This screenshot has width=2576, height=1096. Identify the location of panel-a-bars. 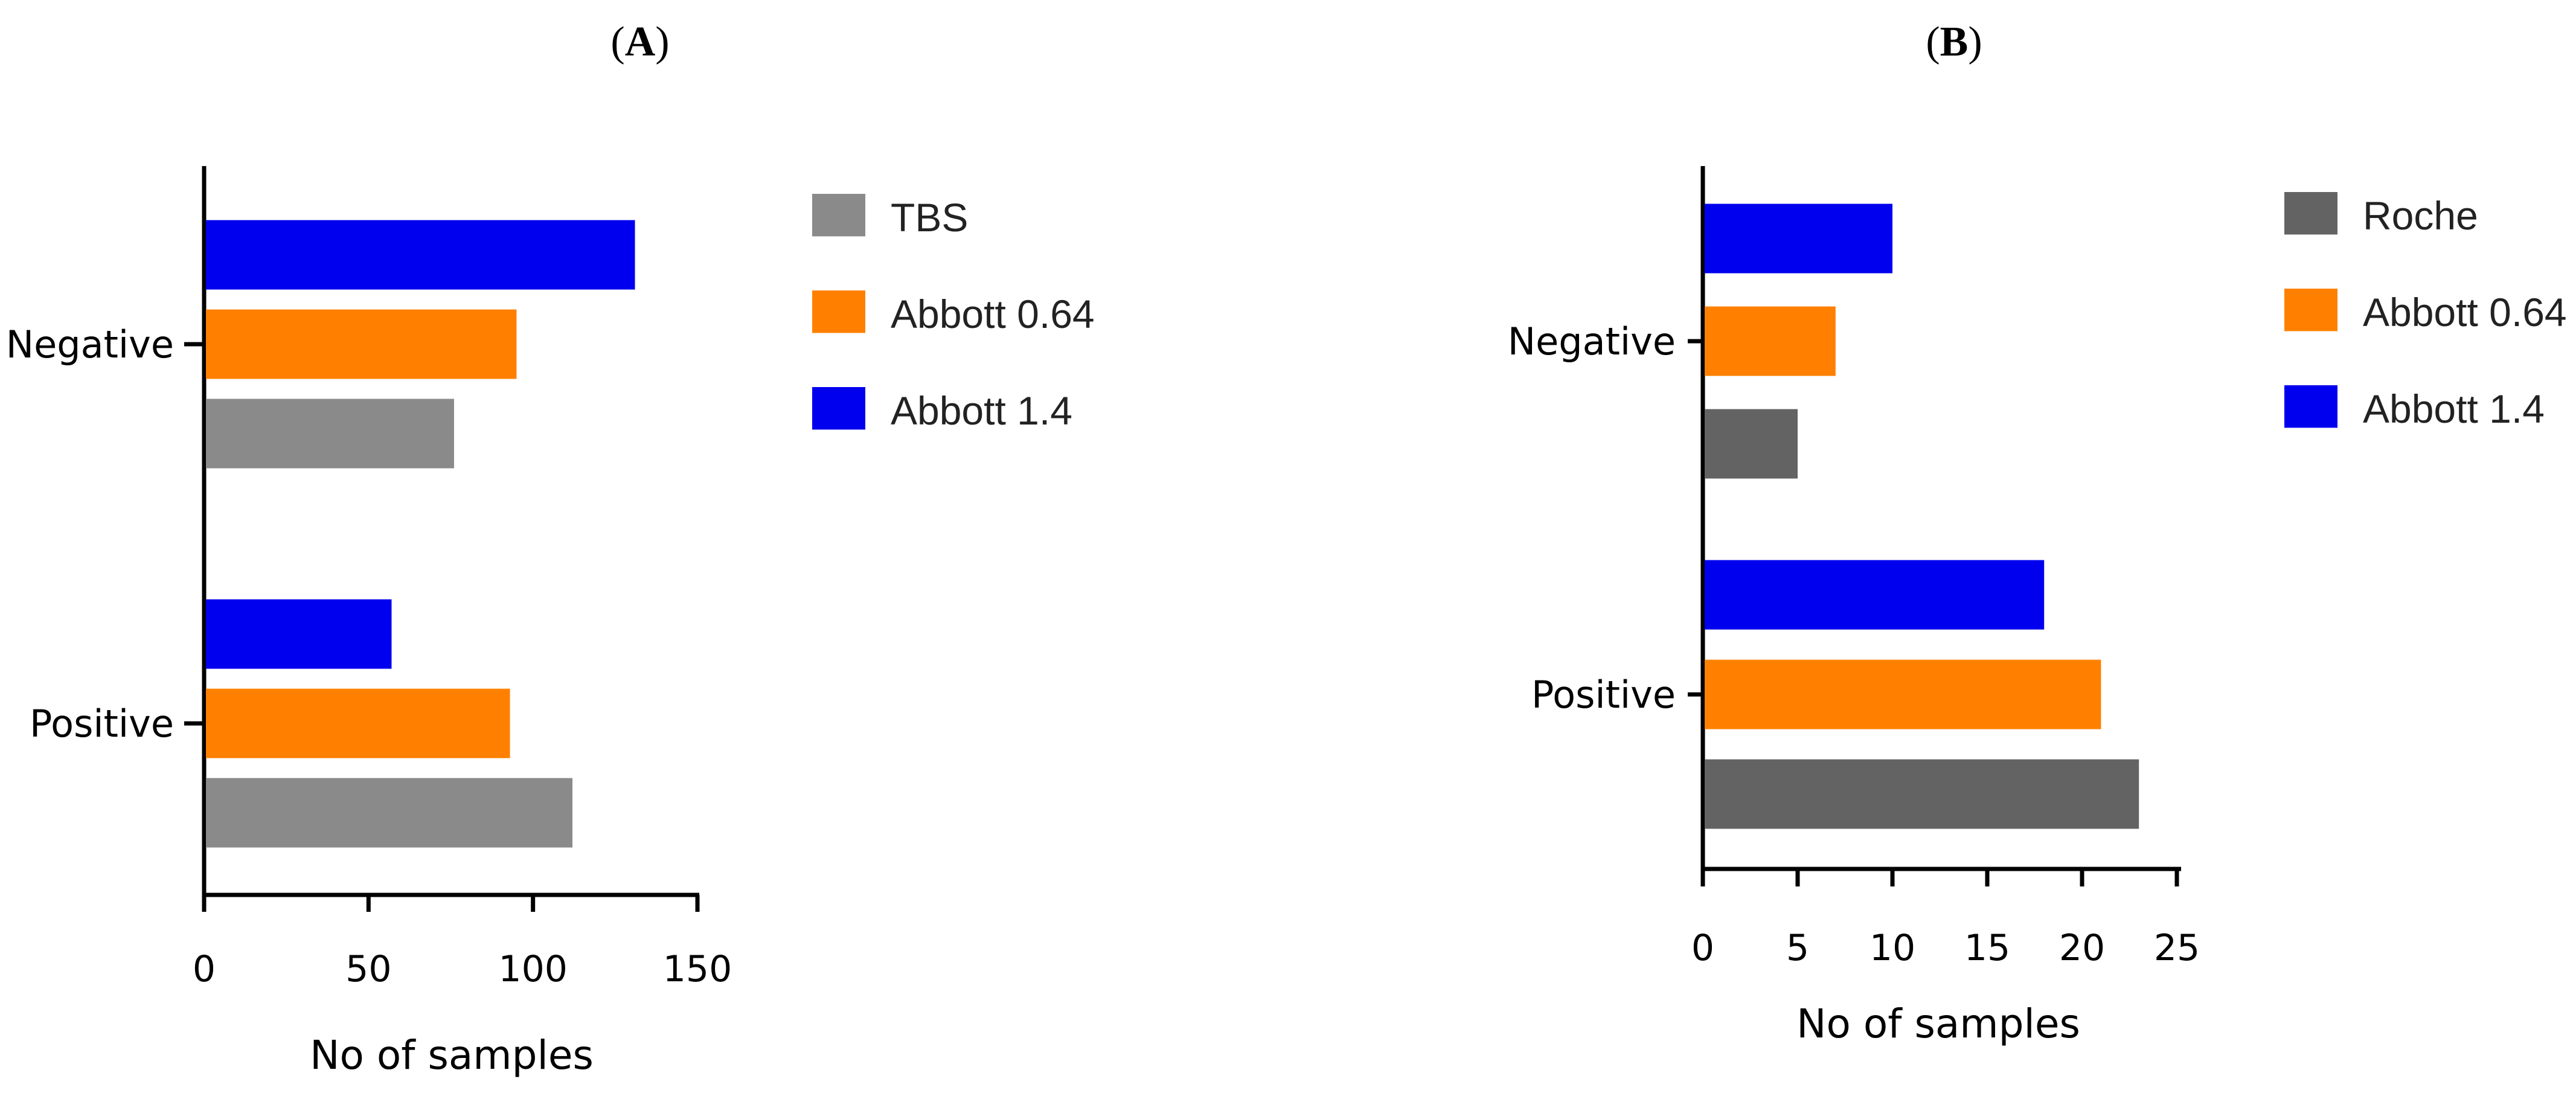
(420, 534).